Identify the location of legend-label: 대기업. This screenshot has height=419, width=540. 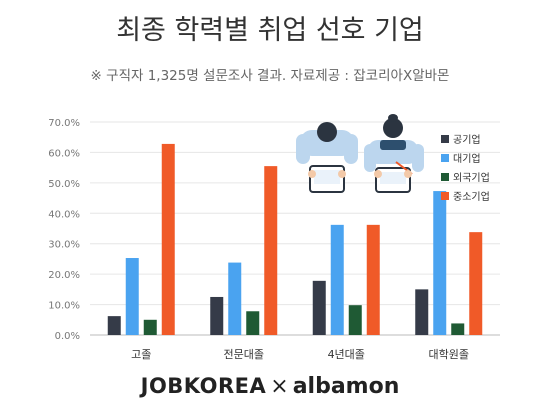
(467, 158).